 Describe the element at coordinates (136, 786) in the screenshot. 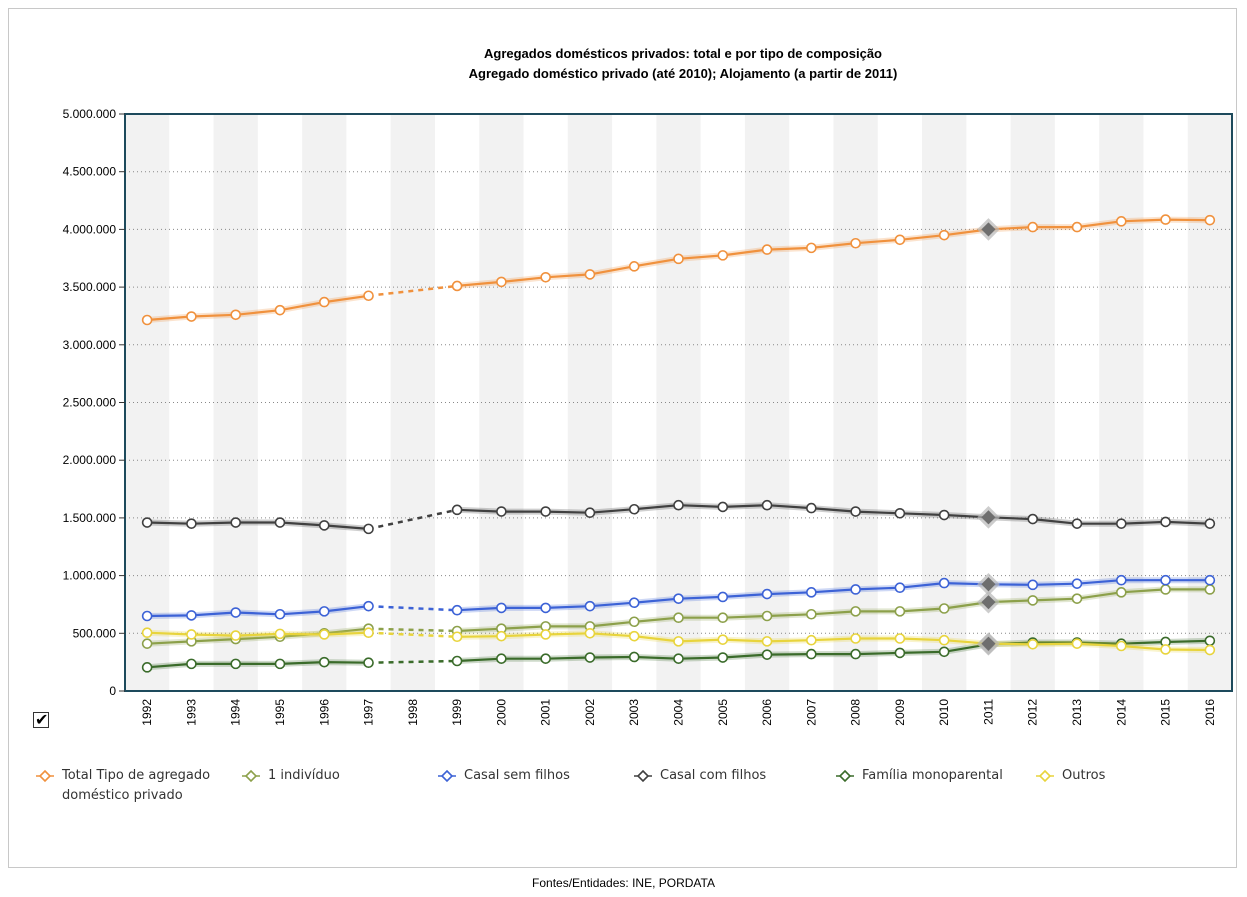

I see `legend-item: Total Tipo de agregado doméstico privado` at that location.